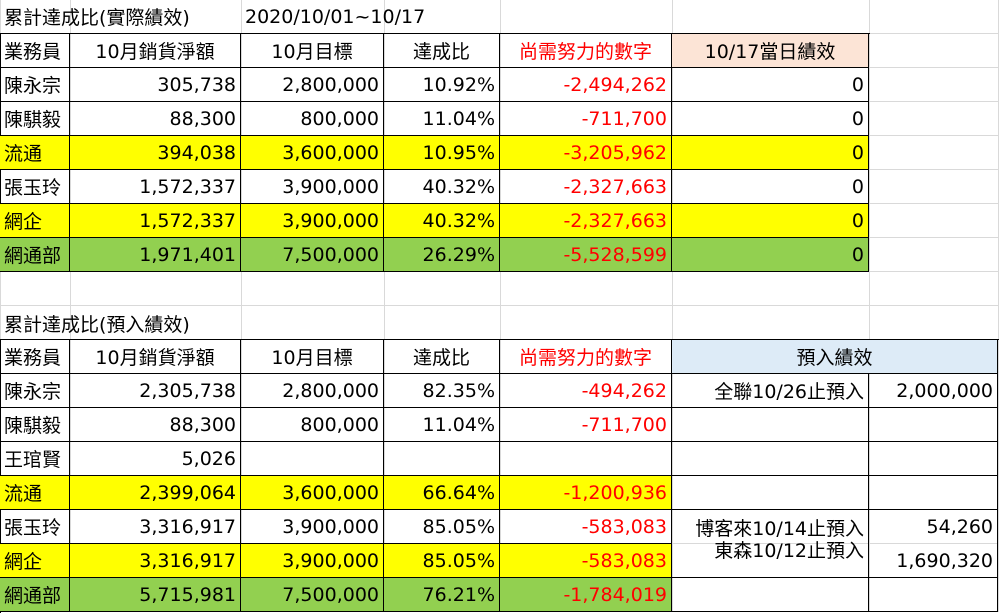  What do you see at coordinates (442, 119) in the screenshot?
I see `s1-r1-ratio: 11.04%` at bounding box center [442, 119].